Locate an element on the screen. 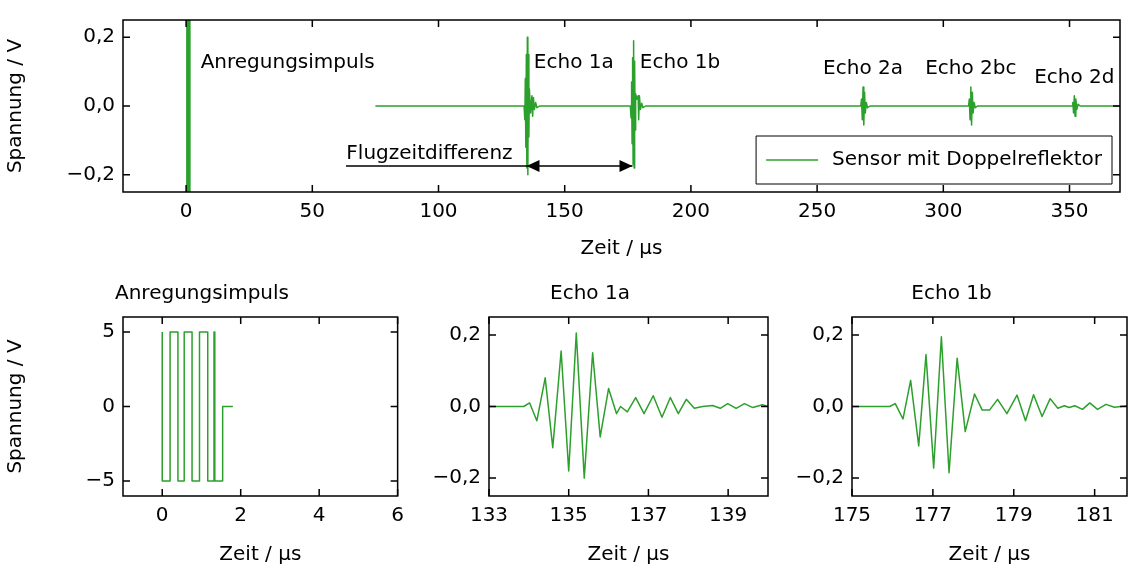 This screenshot has width=1129, height=571. annotation: Flugzeitdifferenz is located at coordinates (429, 152).